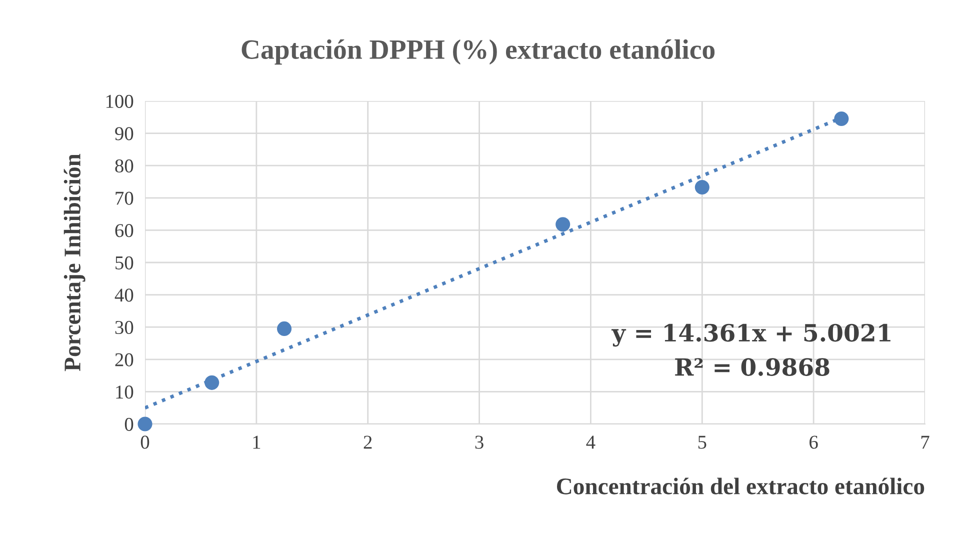  I want to click on x-tick-label: 1, so click(256, 442).